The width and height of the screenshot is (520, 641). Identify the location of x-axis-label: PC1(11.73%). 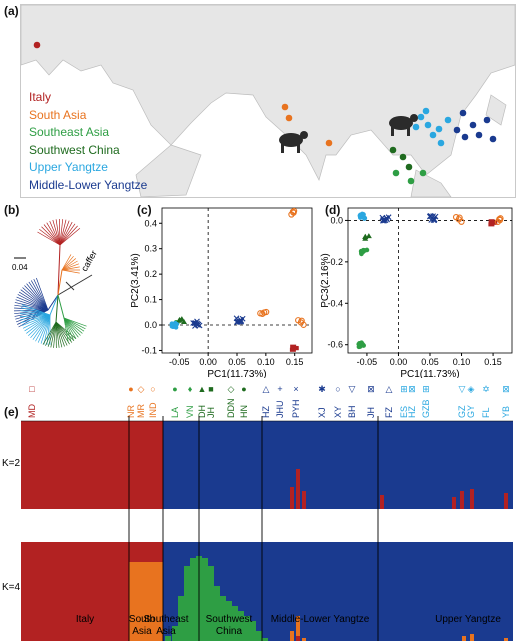
(236, 373).